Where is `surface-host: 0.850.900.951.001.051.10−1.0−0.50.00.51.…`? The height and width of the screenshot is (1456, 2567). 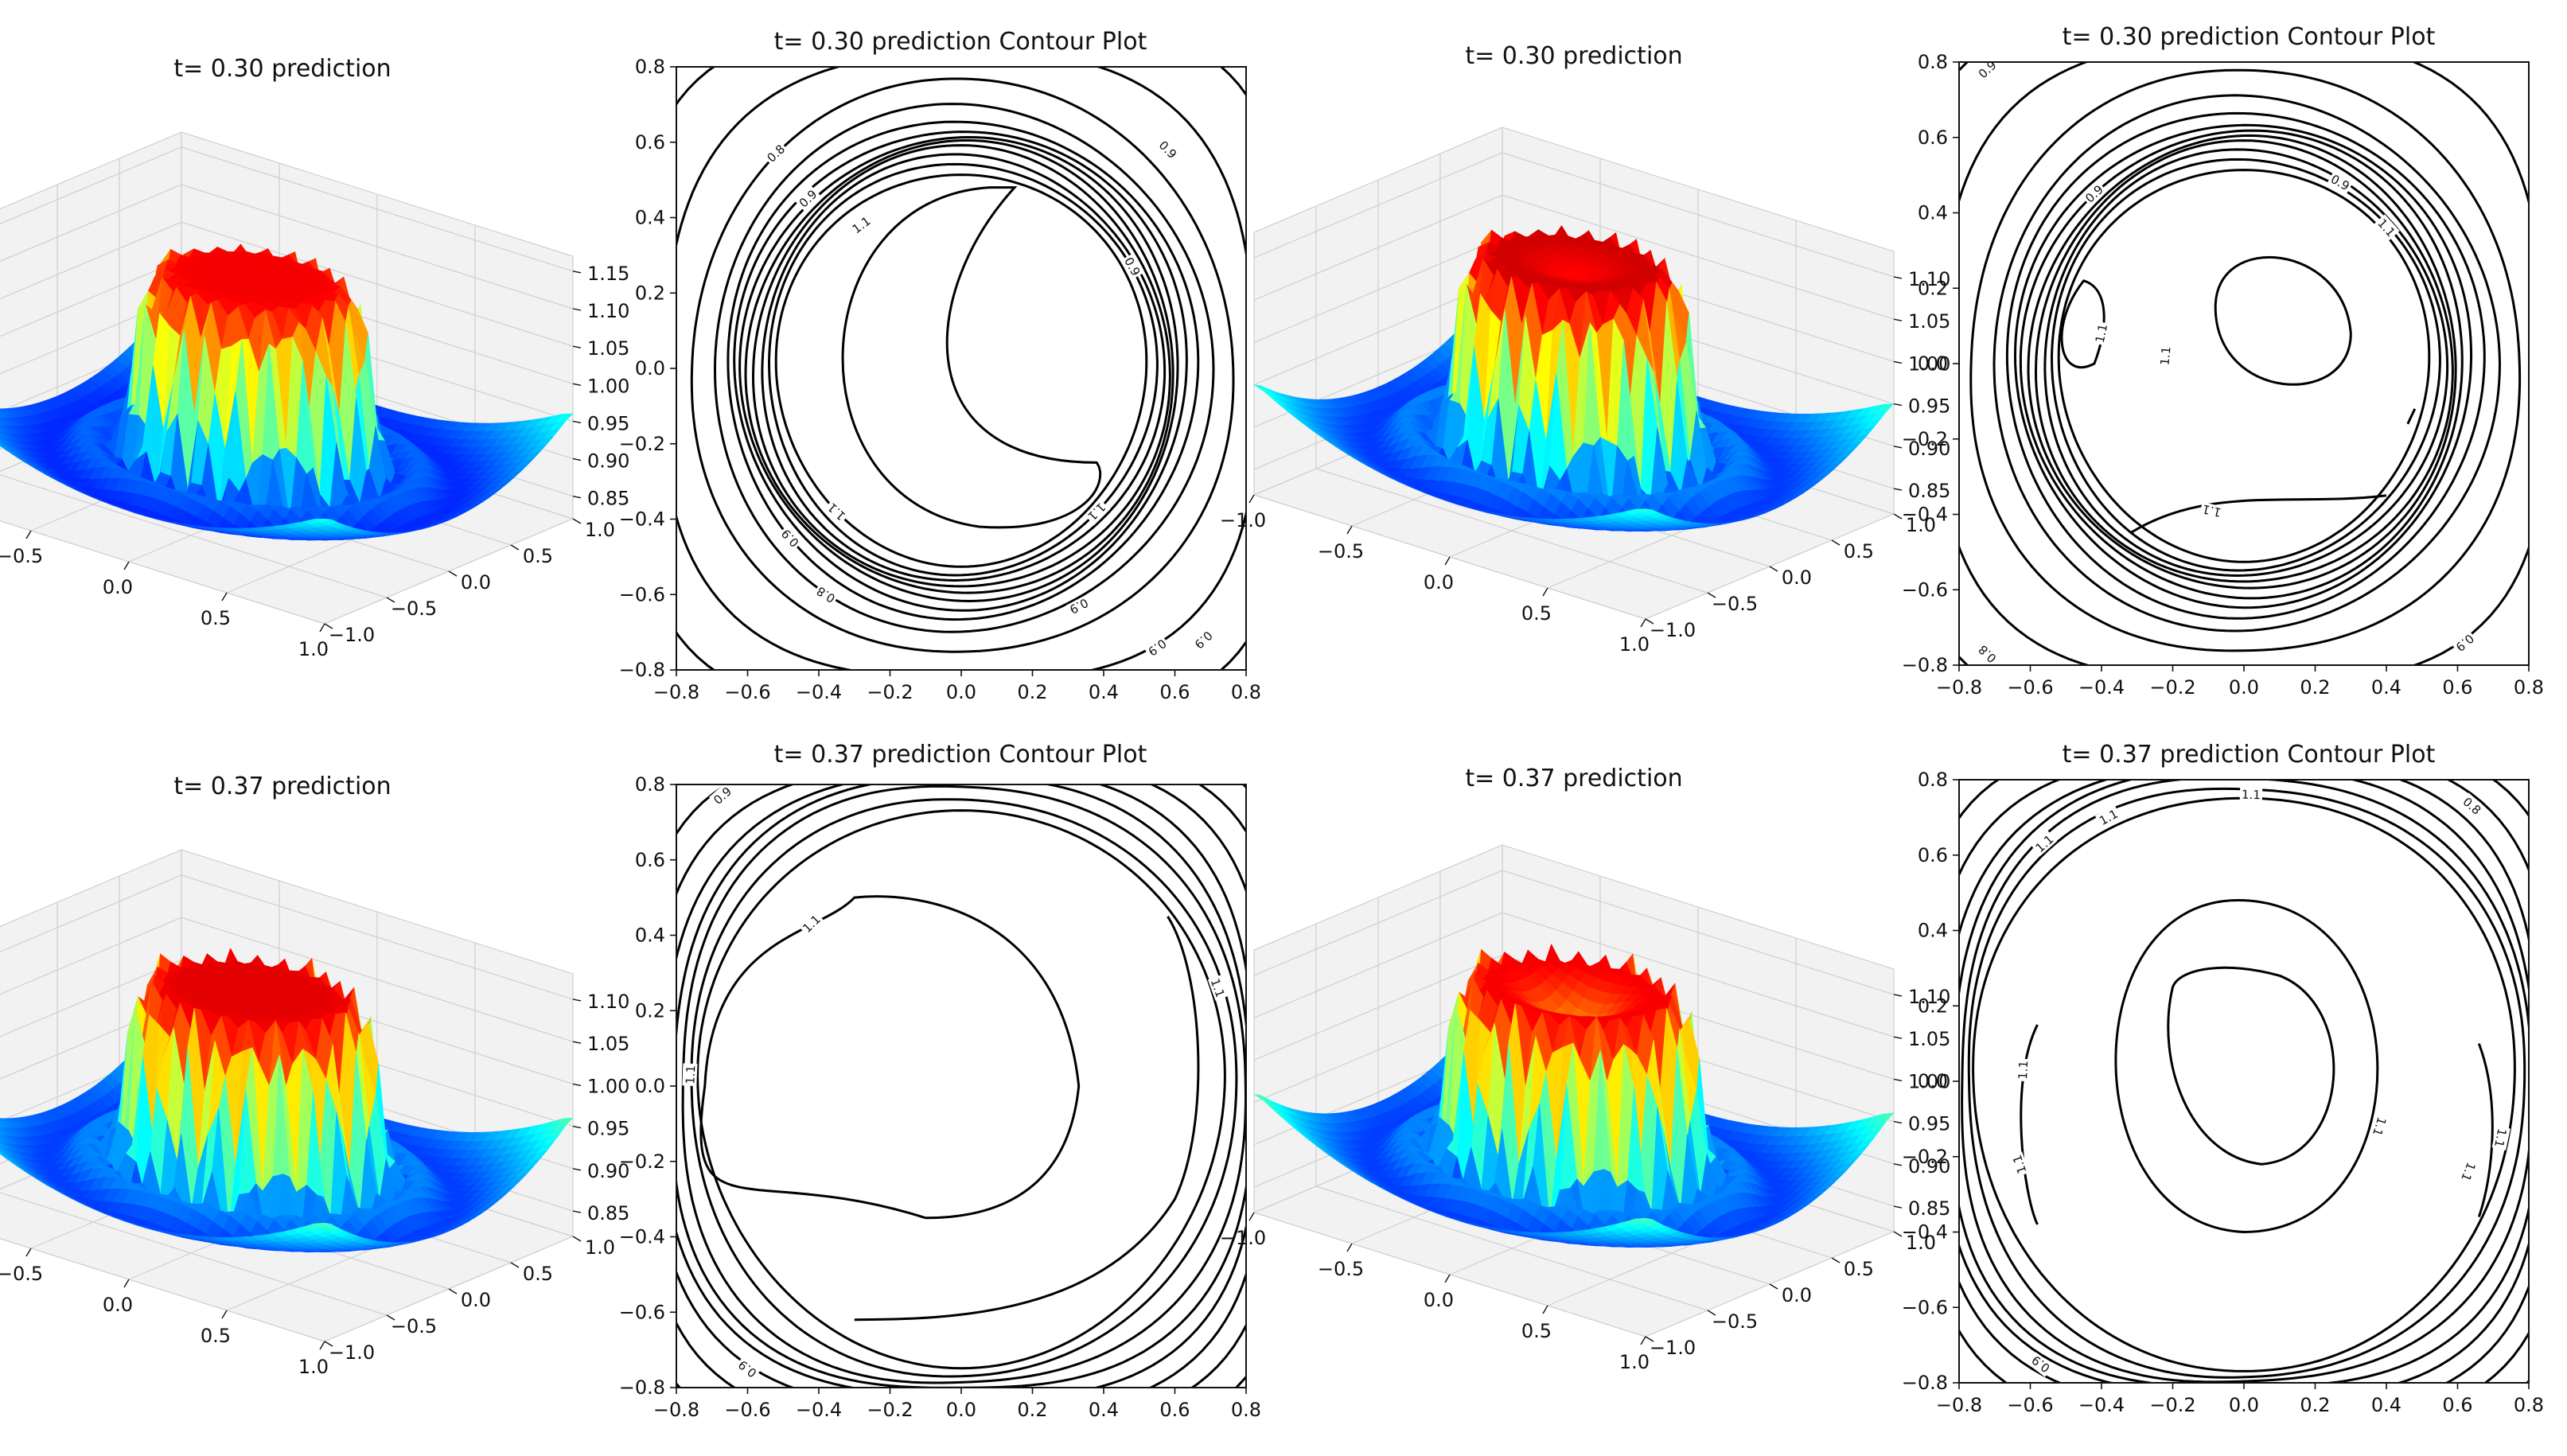
surface-host: 0.850.900.951.001.051.10−1.0−0.50.00.51.… is located at coordinates (1585, 391).